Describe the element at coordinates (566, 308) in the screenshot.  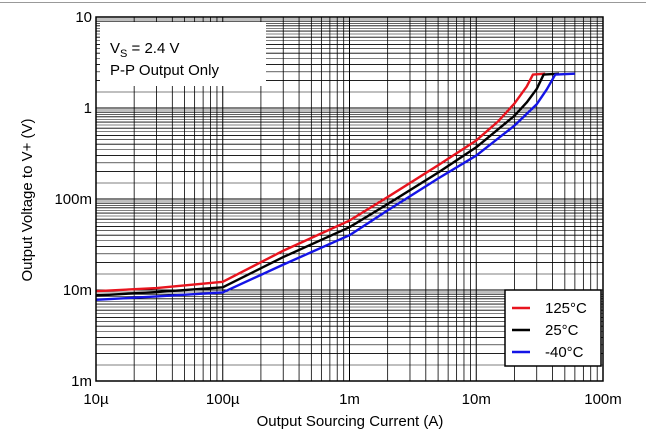
I see `legend-label-0: 125°C` at that location.